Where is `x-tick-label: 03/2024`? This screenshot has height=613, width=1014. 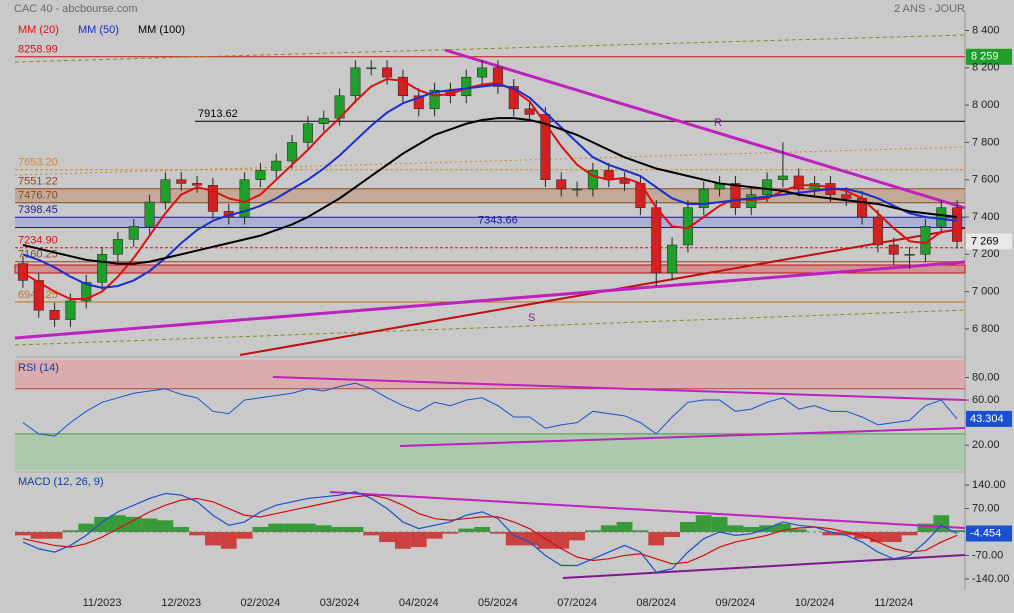 x-tick-label: 03/2024 is located at coordinates (340, 603).